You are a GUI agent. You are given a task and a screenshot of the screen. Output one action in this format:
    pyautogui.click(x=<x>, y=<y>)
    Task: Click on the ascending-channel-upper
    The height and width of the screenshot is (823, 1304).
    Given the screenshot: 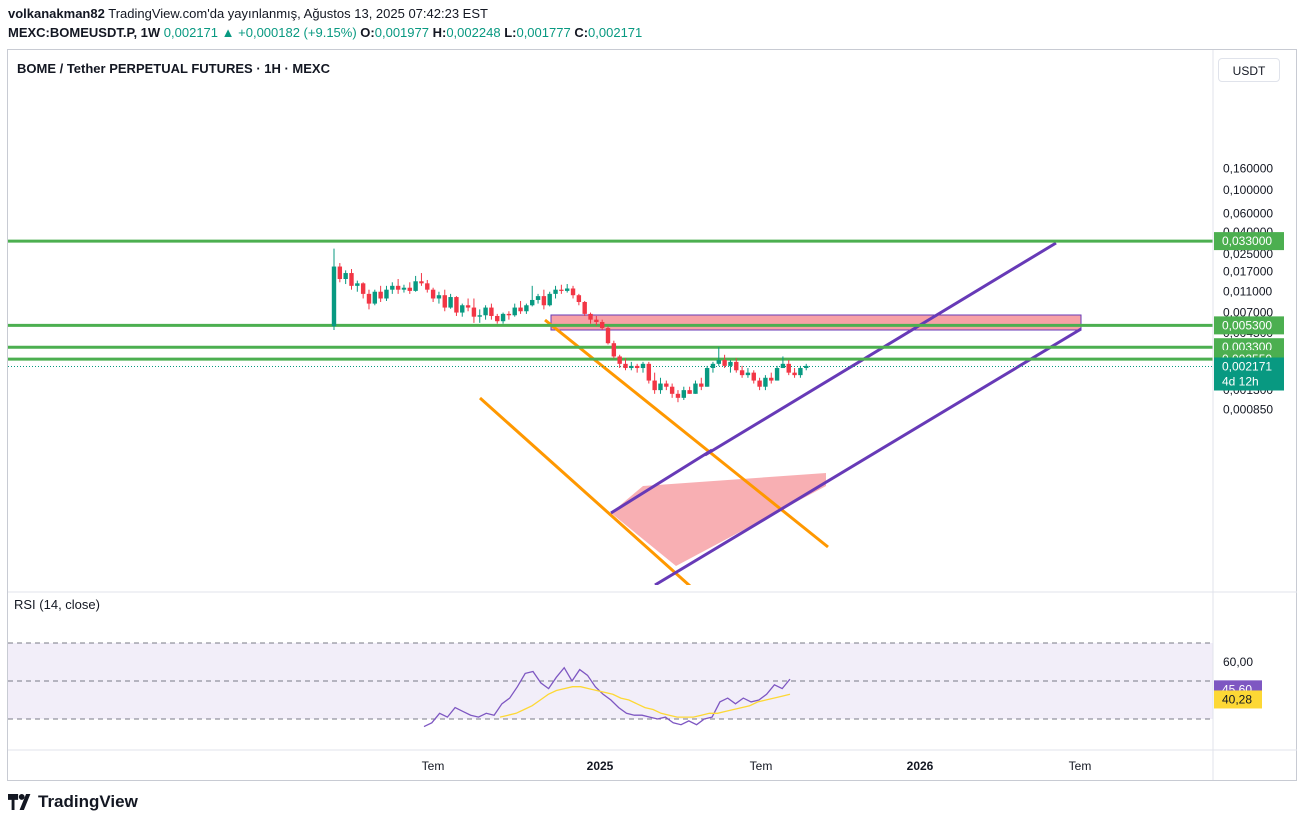 What is the action you would take?
    pyautogui.click(x=880, y=349)
    